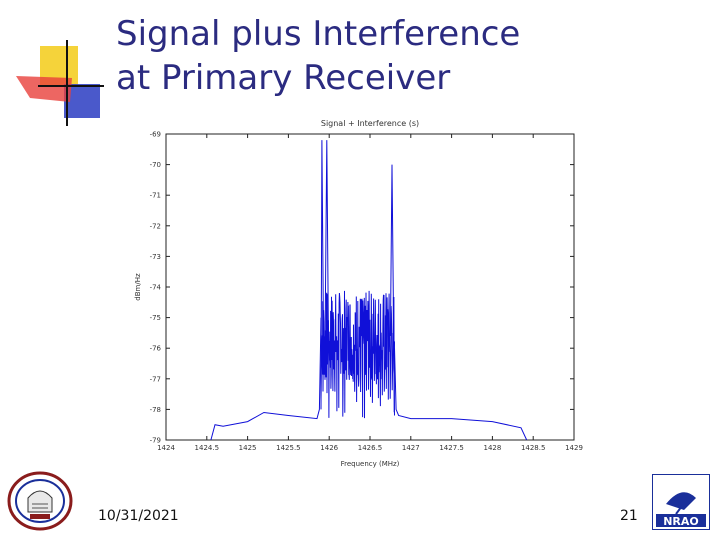 The height and width of the screenshot is (540, 720). Describe the element at coordinates (318, 34) in the screenshot. I see `slide-title-line-1: Signal plus Interference` at that location.